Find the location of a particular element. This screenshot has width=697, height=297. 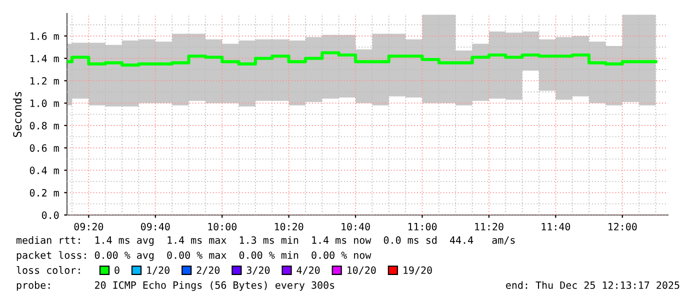

y-tick-label: 1.4 m is located at coordinates (44, 58).